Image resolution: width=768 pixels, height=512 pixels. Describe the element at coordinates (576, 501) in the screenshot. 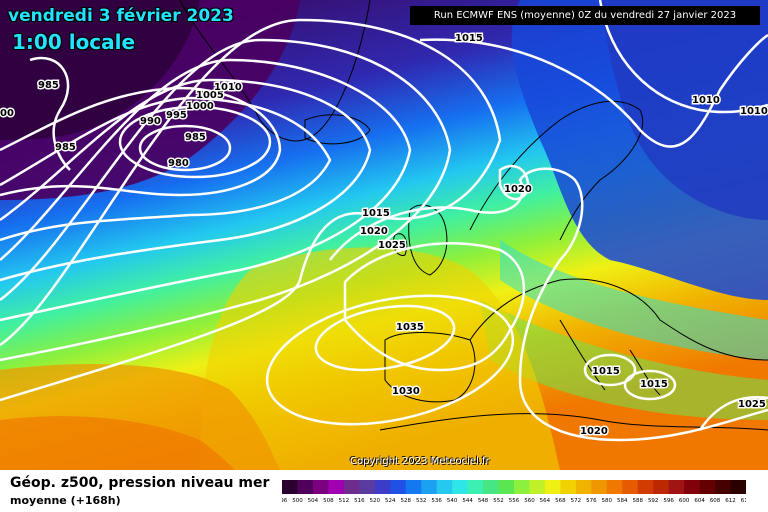

I see `legend-tick-label: 572` at that location.